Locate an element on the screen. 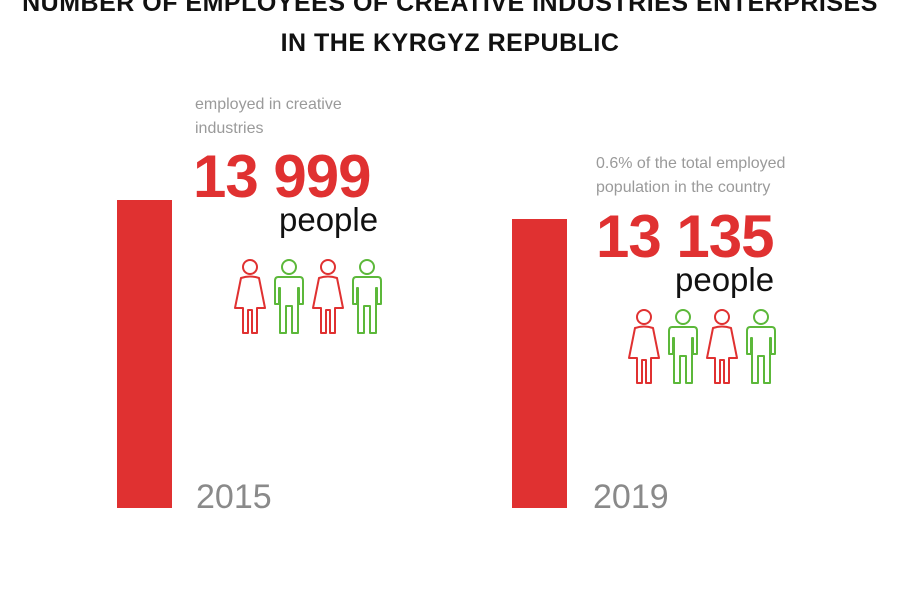  year-label-2019: 2019 is located at coordinates (631, 497).